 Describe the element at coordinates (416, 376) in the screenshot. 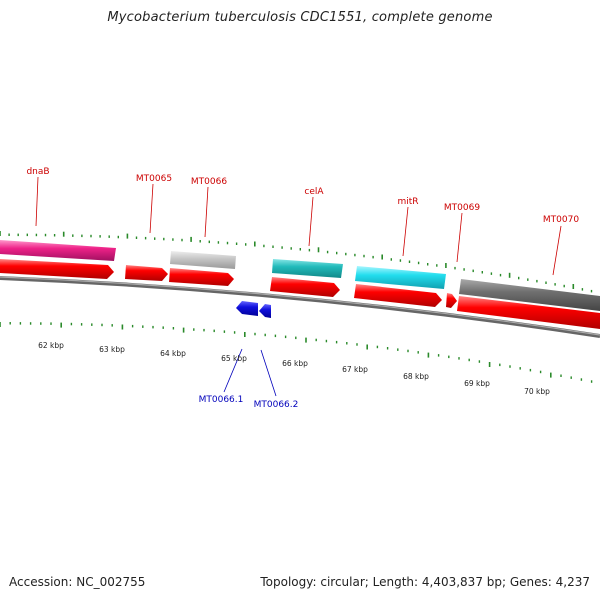

I see `kbp-label: 68 kbp` at that location.